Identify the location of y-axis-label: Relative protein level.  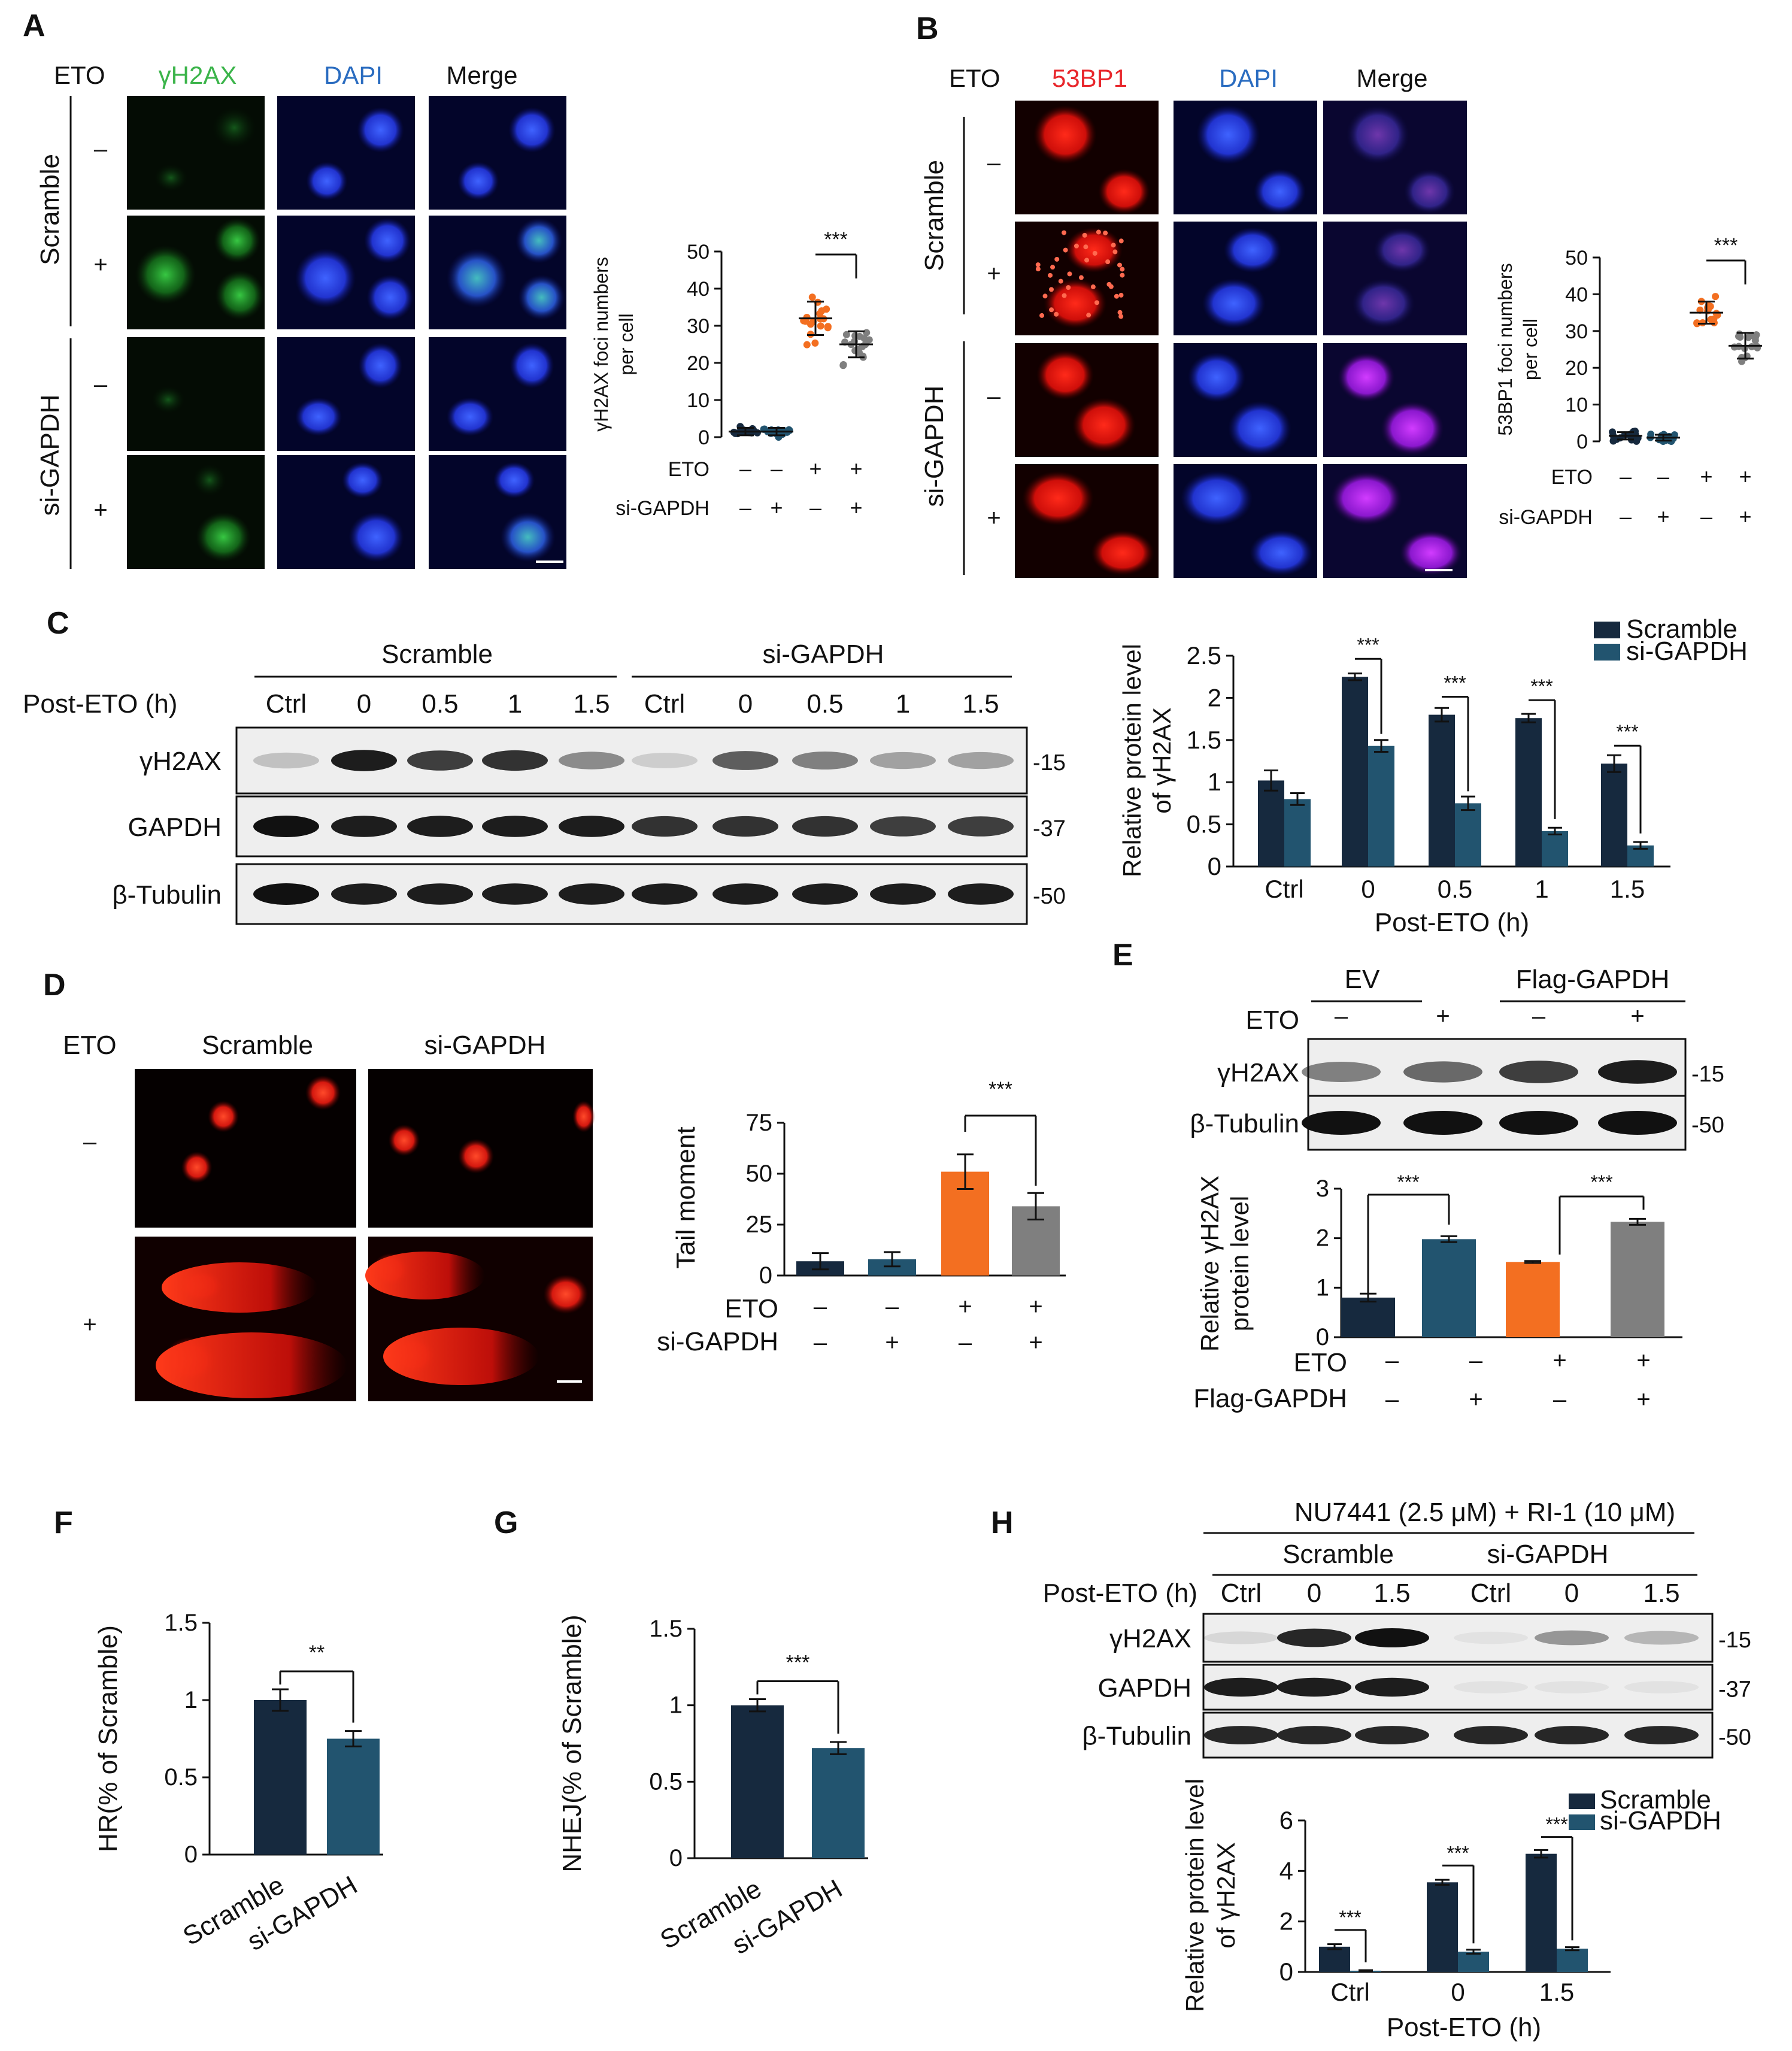
(1195, 1895).